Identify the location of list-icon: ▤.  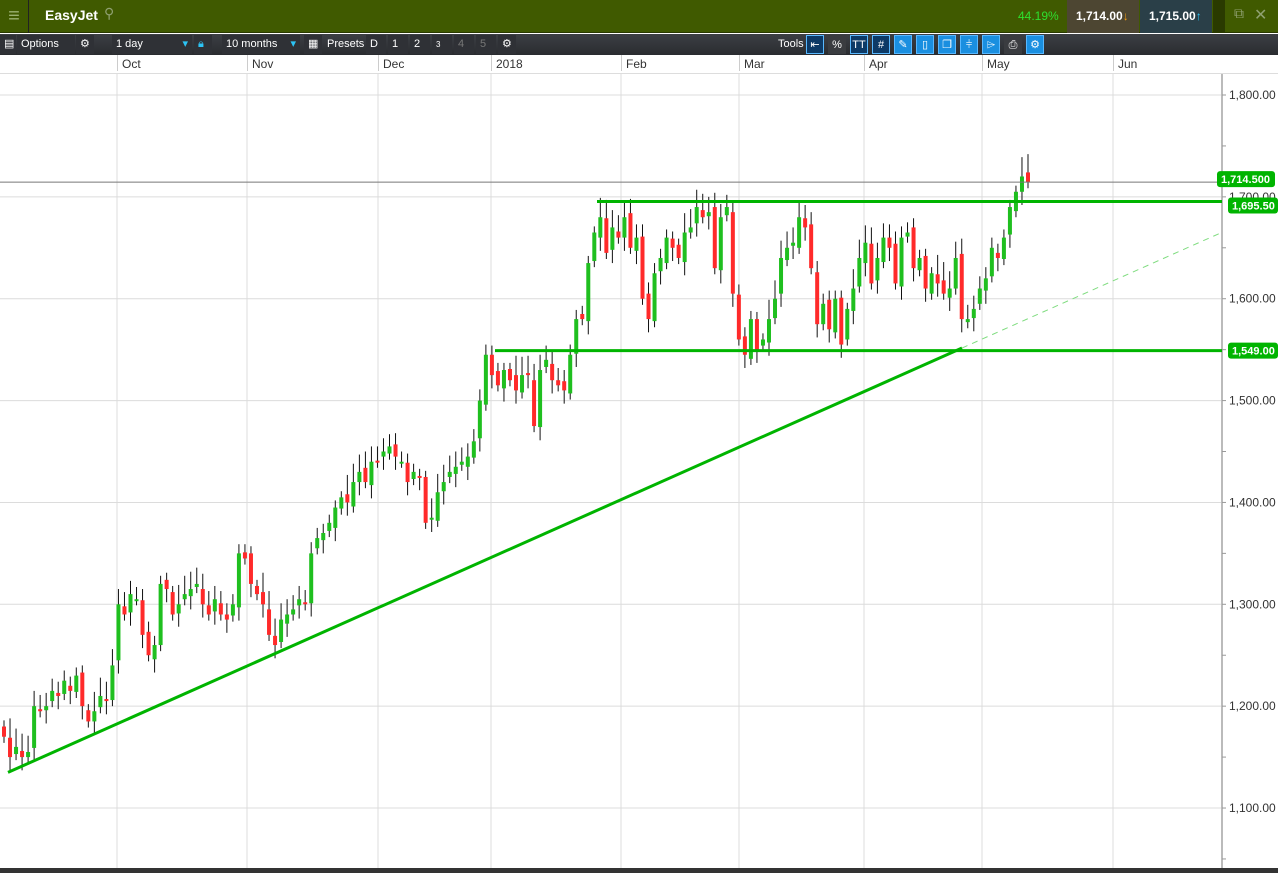
(8, 44).